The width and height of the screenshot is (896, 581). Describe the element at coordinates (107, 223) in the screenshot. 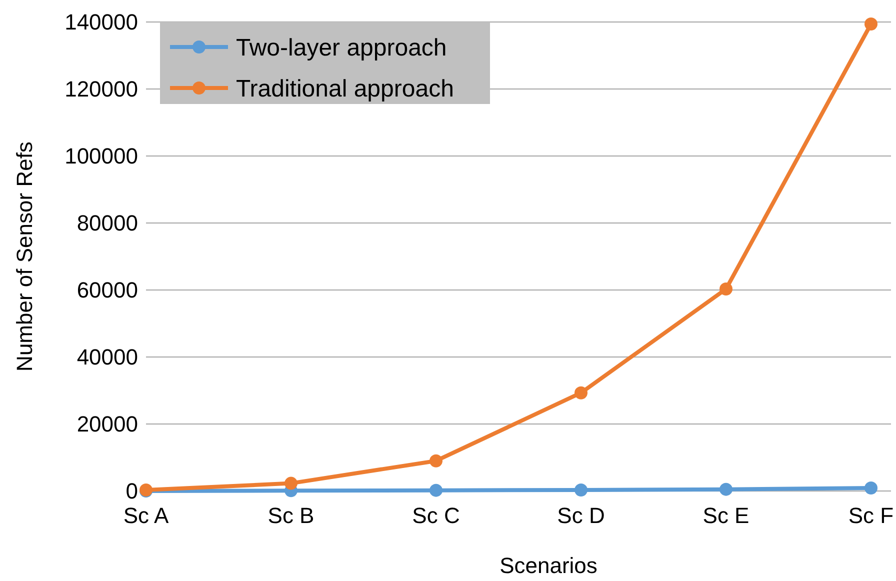

I see `y-tick-label: 80000` at that location.